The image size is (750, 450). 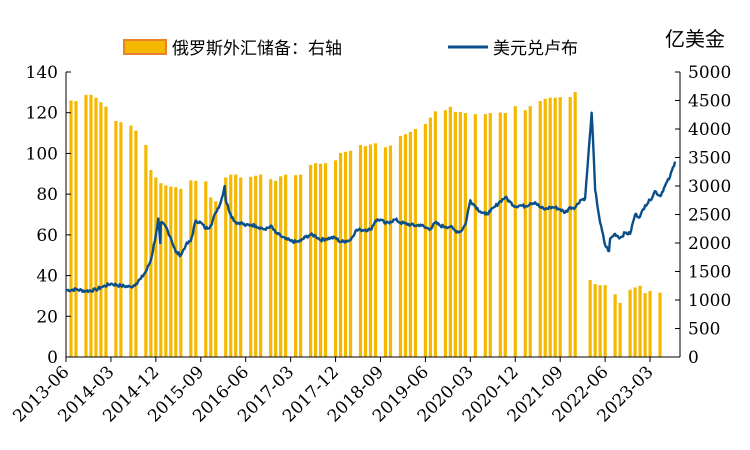 I want to click on legend-bar-swatch, so click(x=145, y=47).